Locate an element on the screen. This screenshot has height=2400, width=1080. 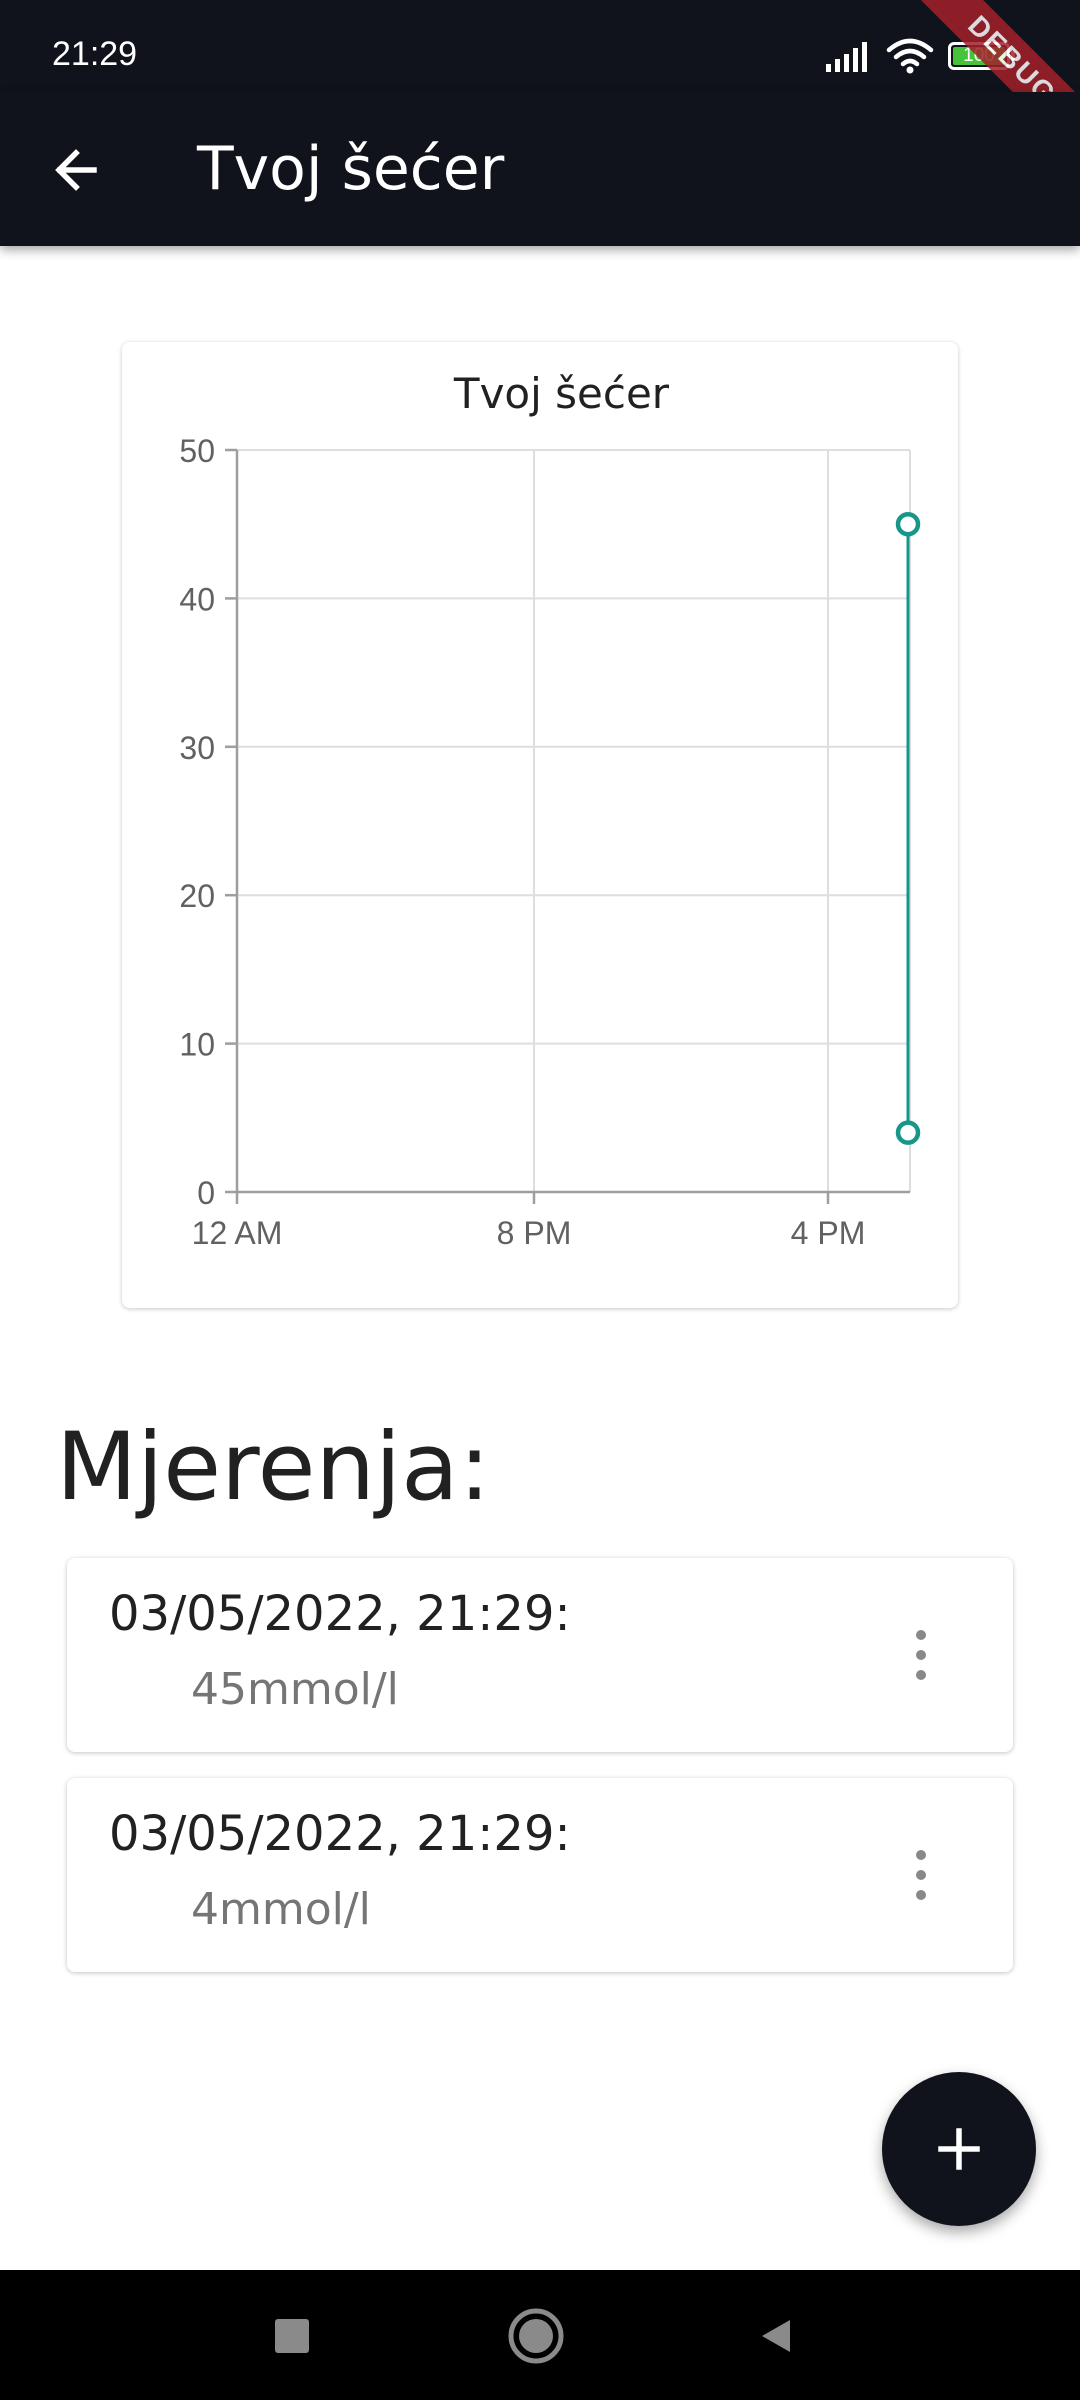
measurement-value: 45mmol/l is located at coordinates (295, 1689).